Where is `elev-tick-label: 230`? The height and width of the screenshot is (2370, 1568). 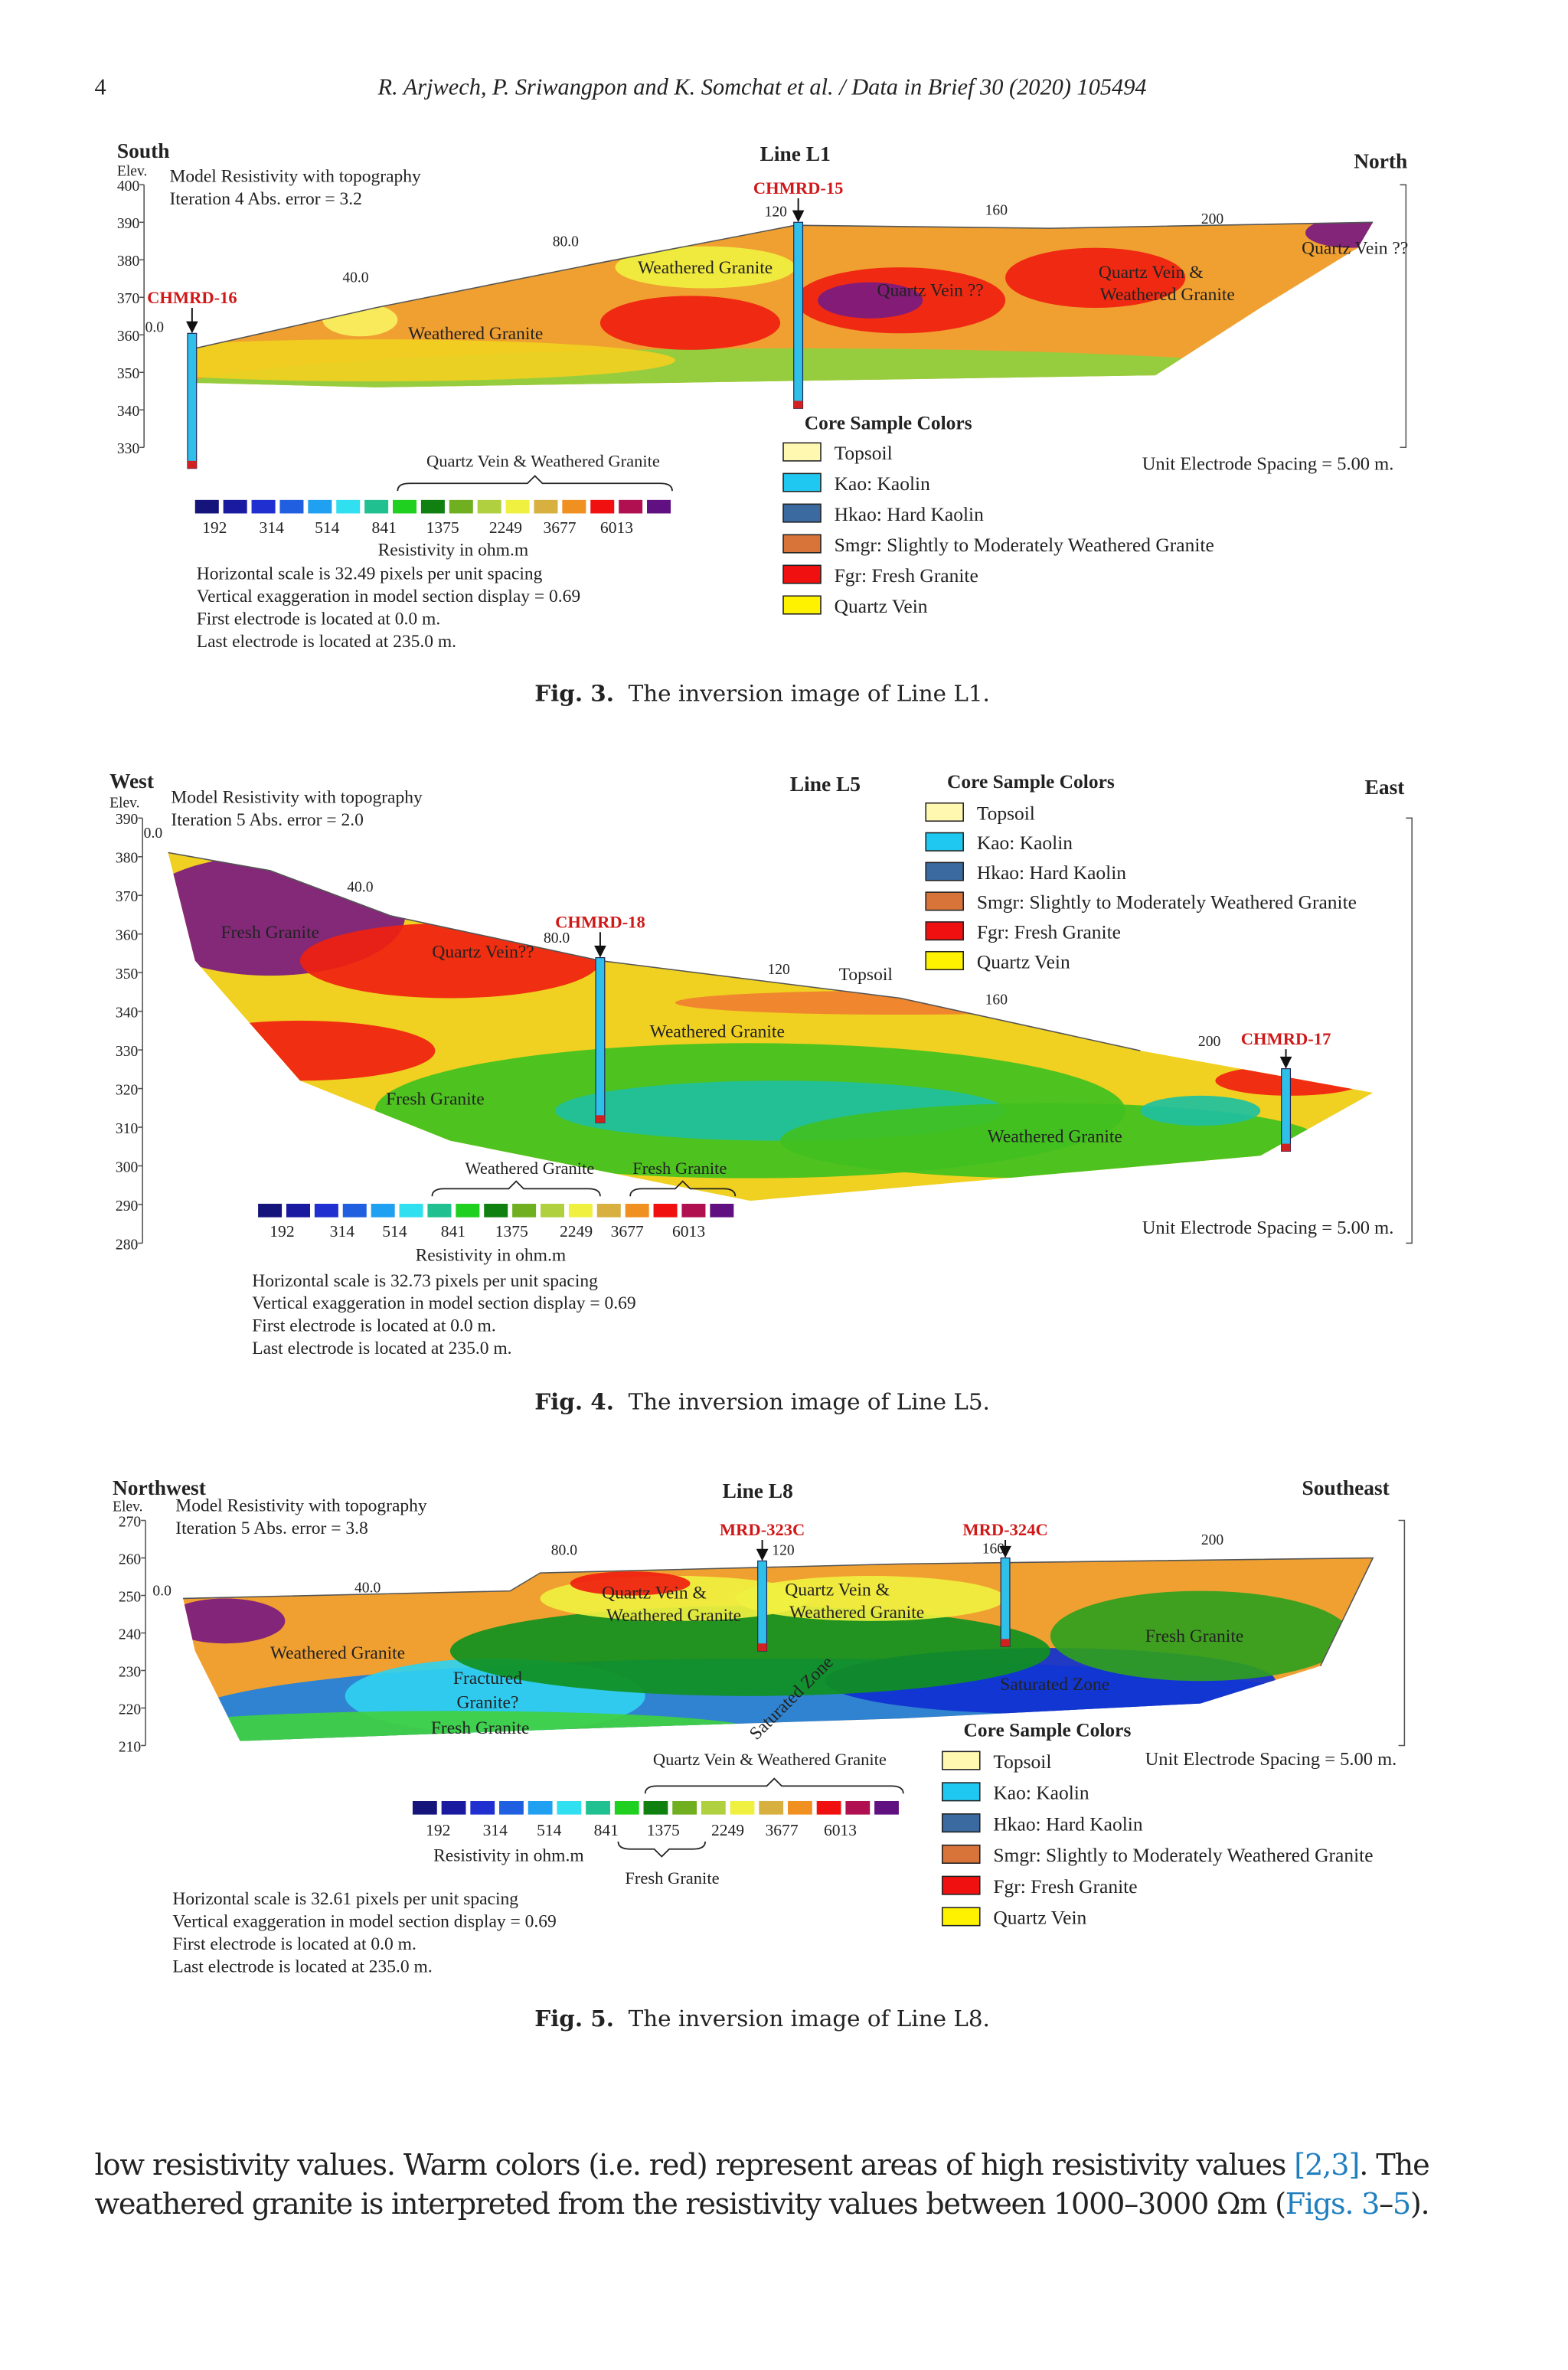 elev-tick-label: 230 is located at coordinates (130, 1672).